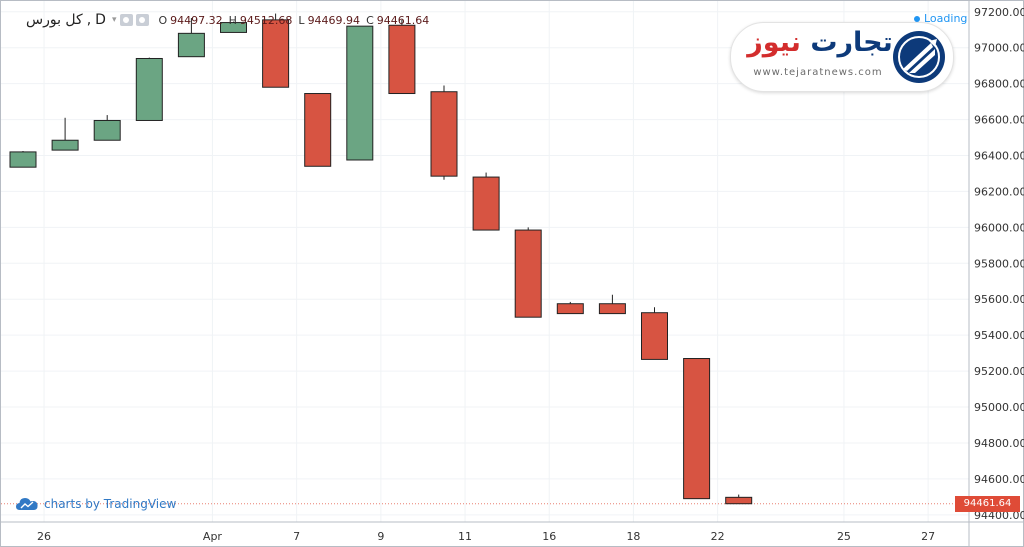 The height and width of the screenshot is (547, 1024). Describe the element at coordinates (999, 407) in the screenshot. I see `y-tick-label: 95000.00` at that location.